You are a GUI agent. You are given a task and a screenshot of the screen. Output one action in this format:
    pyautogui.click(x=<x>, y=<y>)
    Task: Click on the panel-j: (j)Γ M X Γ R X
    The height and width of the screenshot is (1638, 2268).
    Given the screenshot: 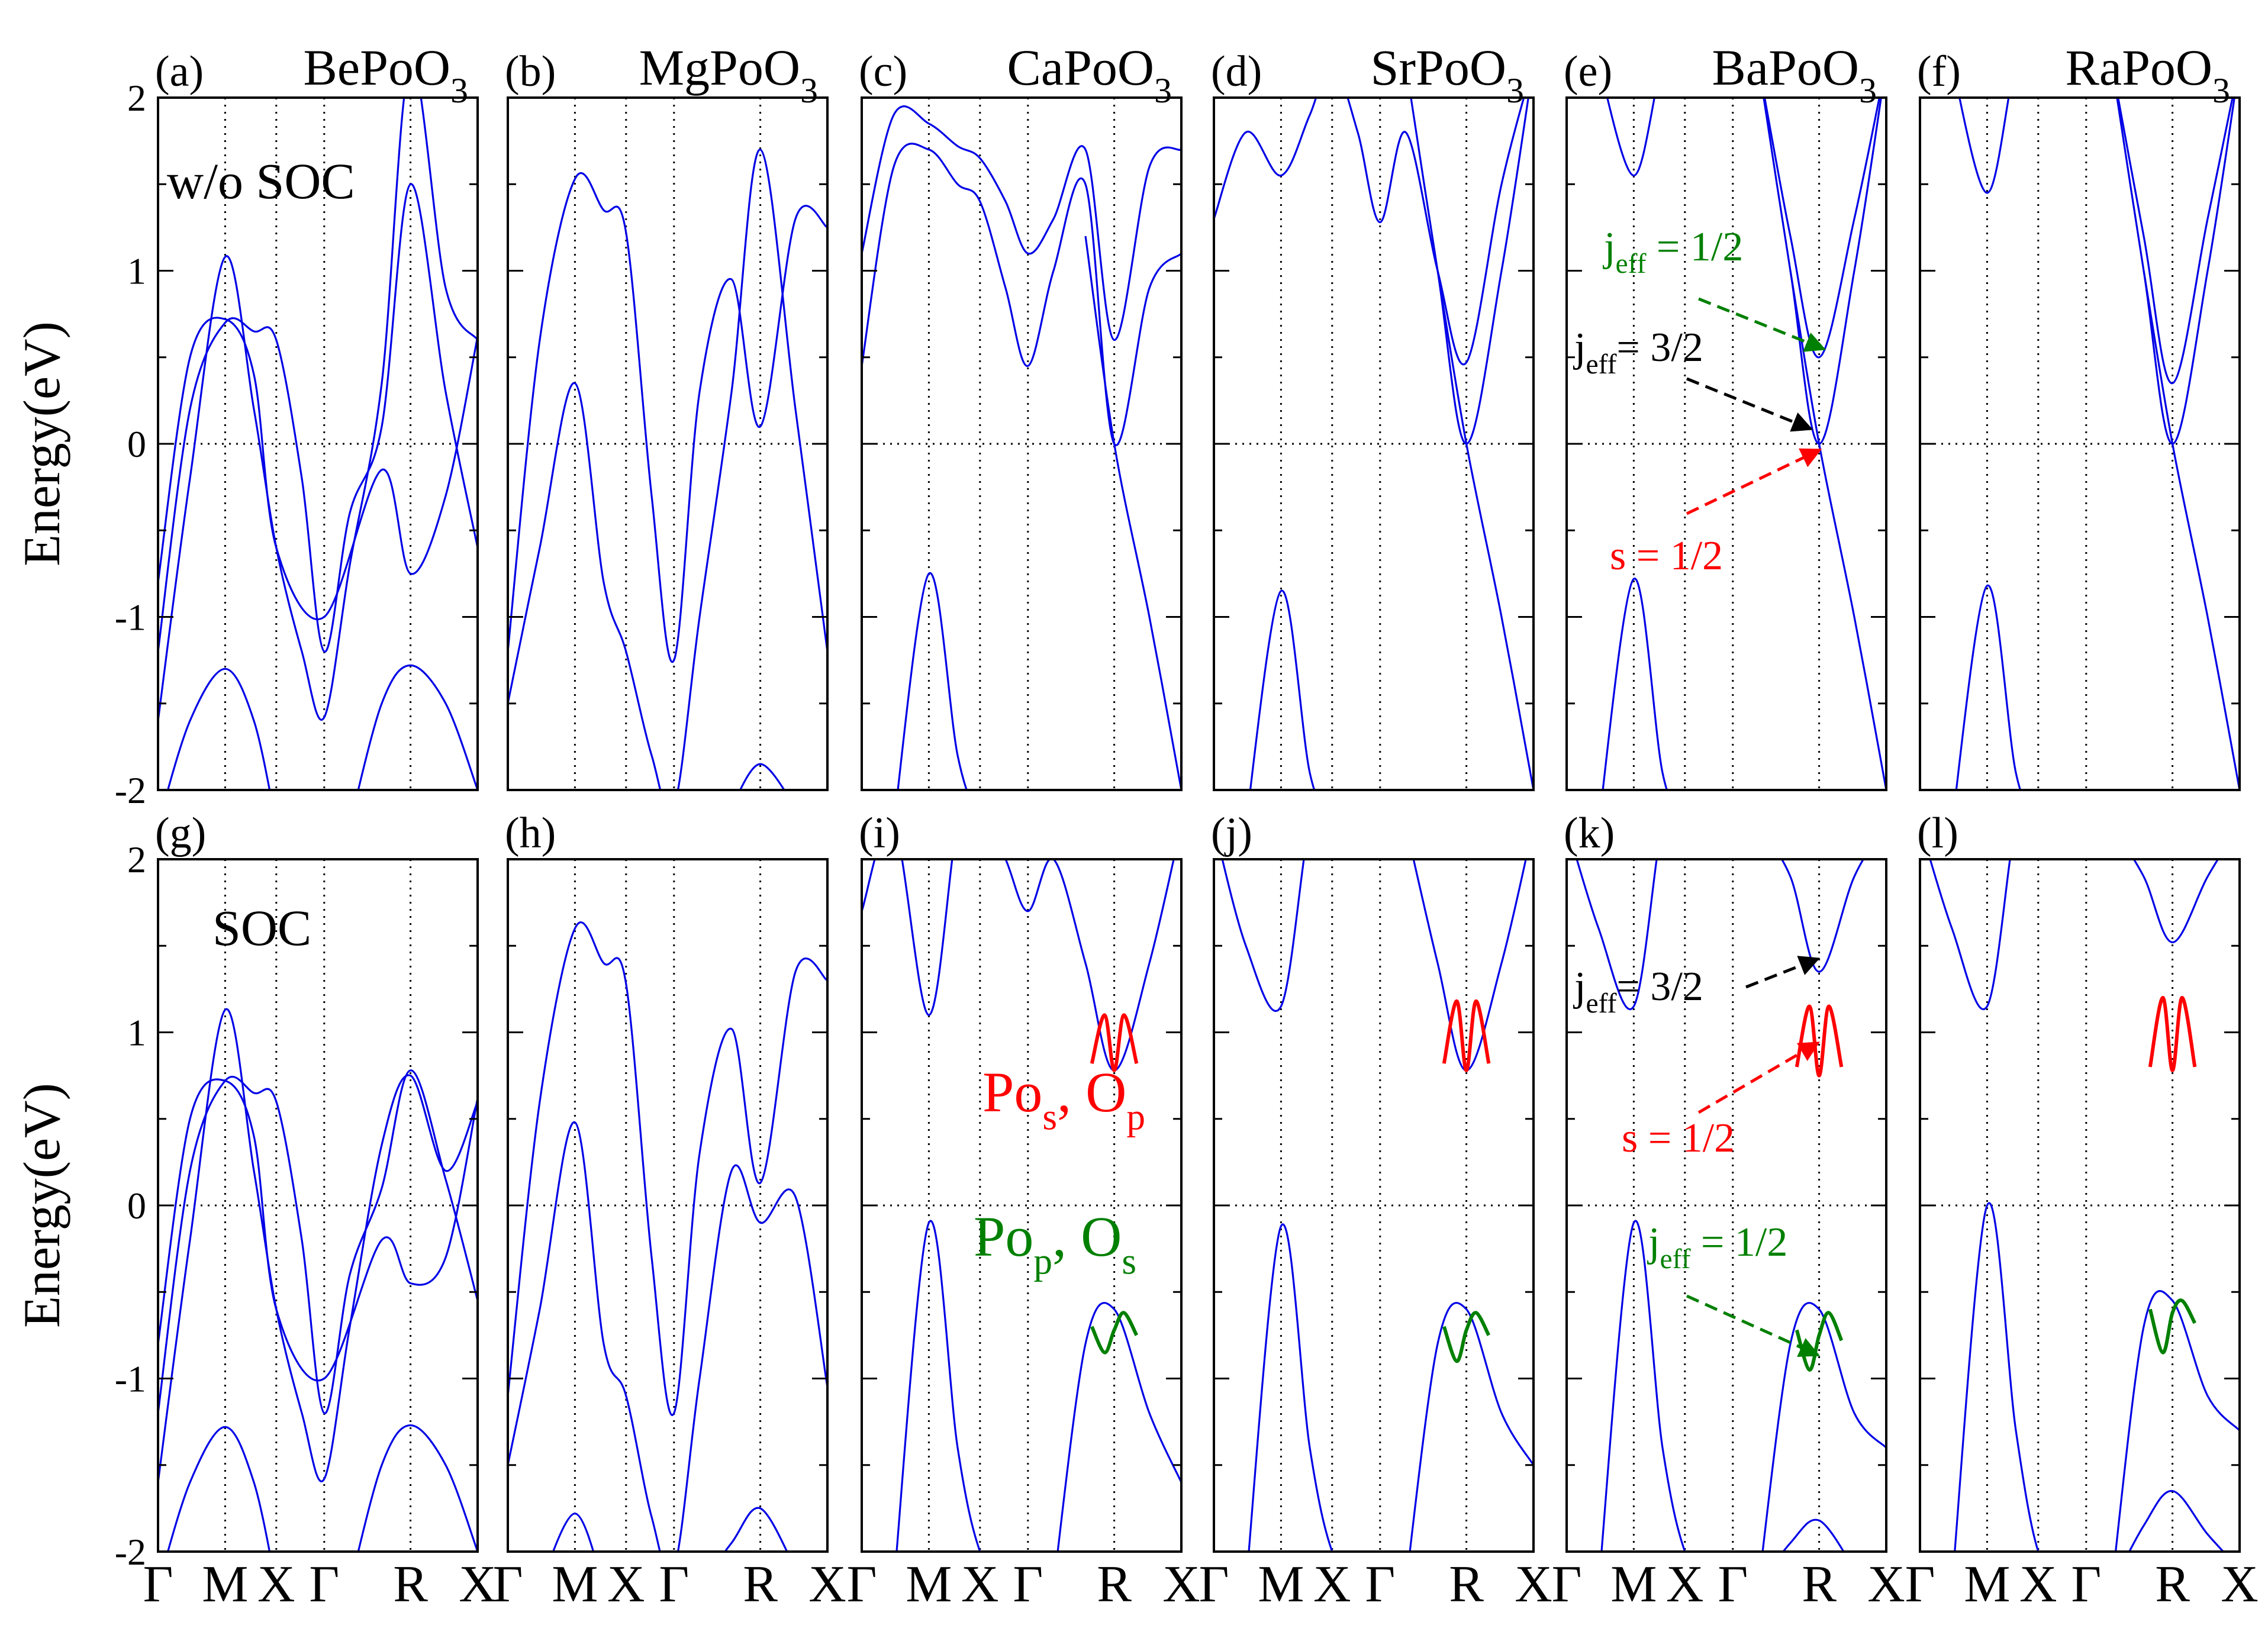 What is the action you would take?
    pyautogui.click(x=1375, y=1211)
    